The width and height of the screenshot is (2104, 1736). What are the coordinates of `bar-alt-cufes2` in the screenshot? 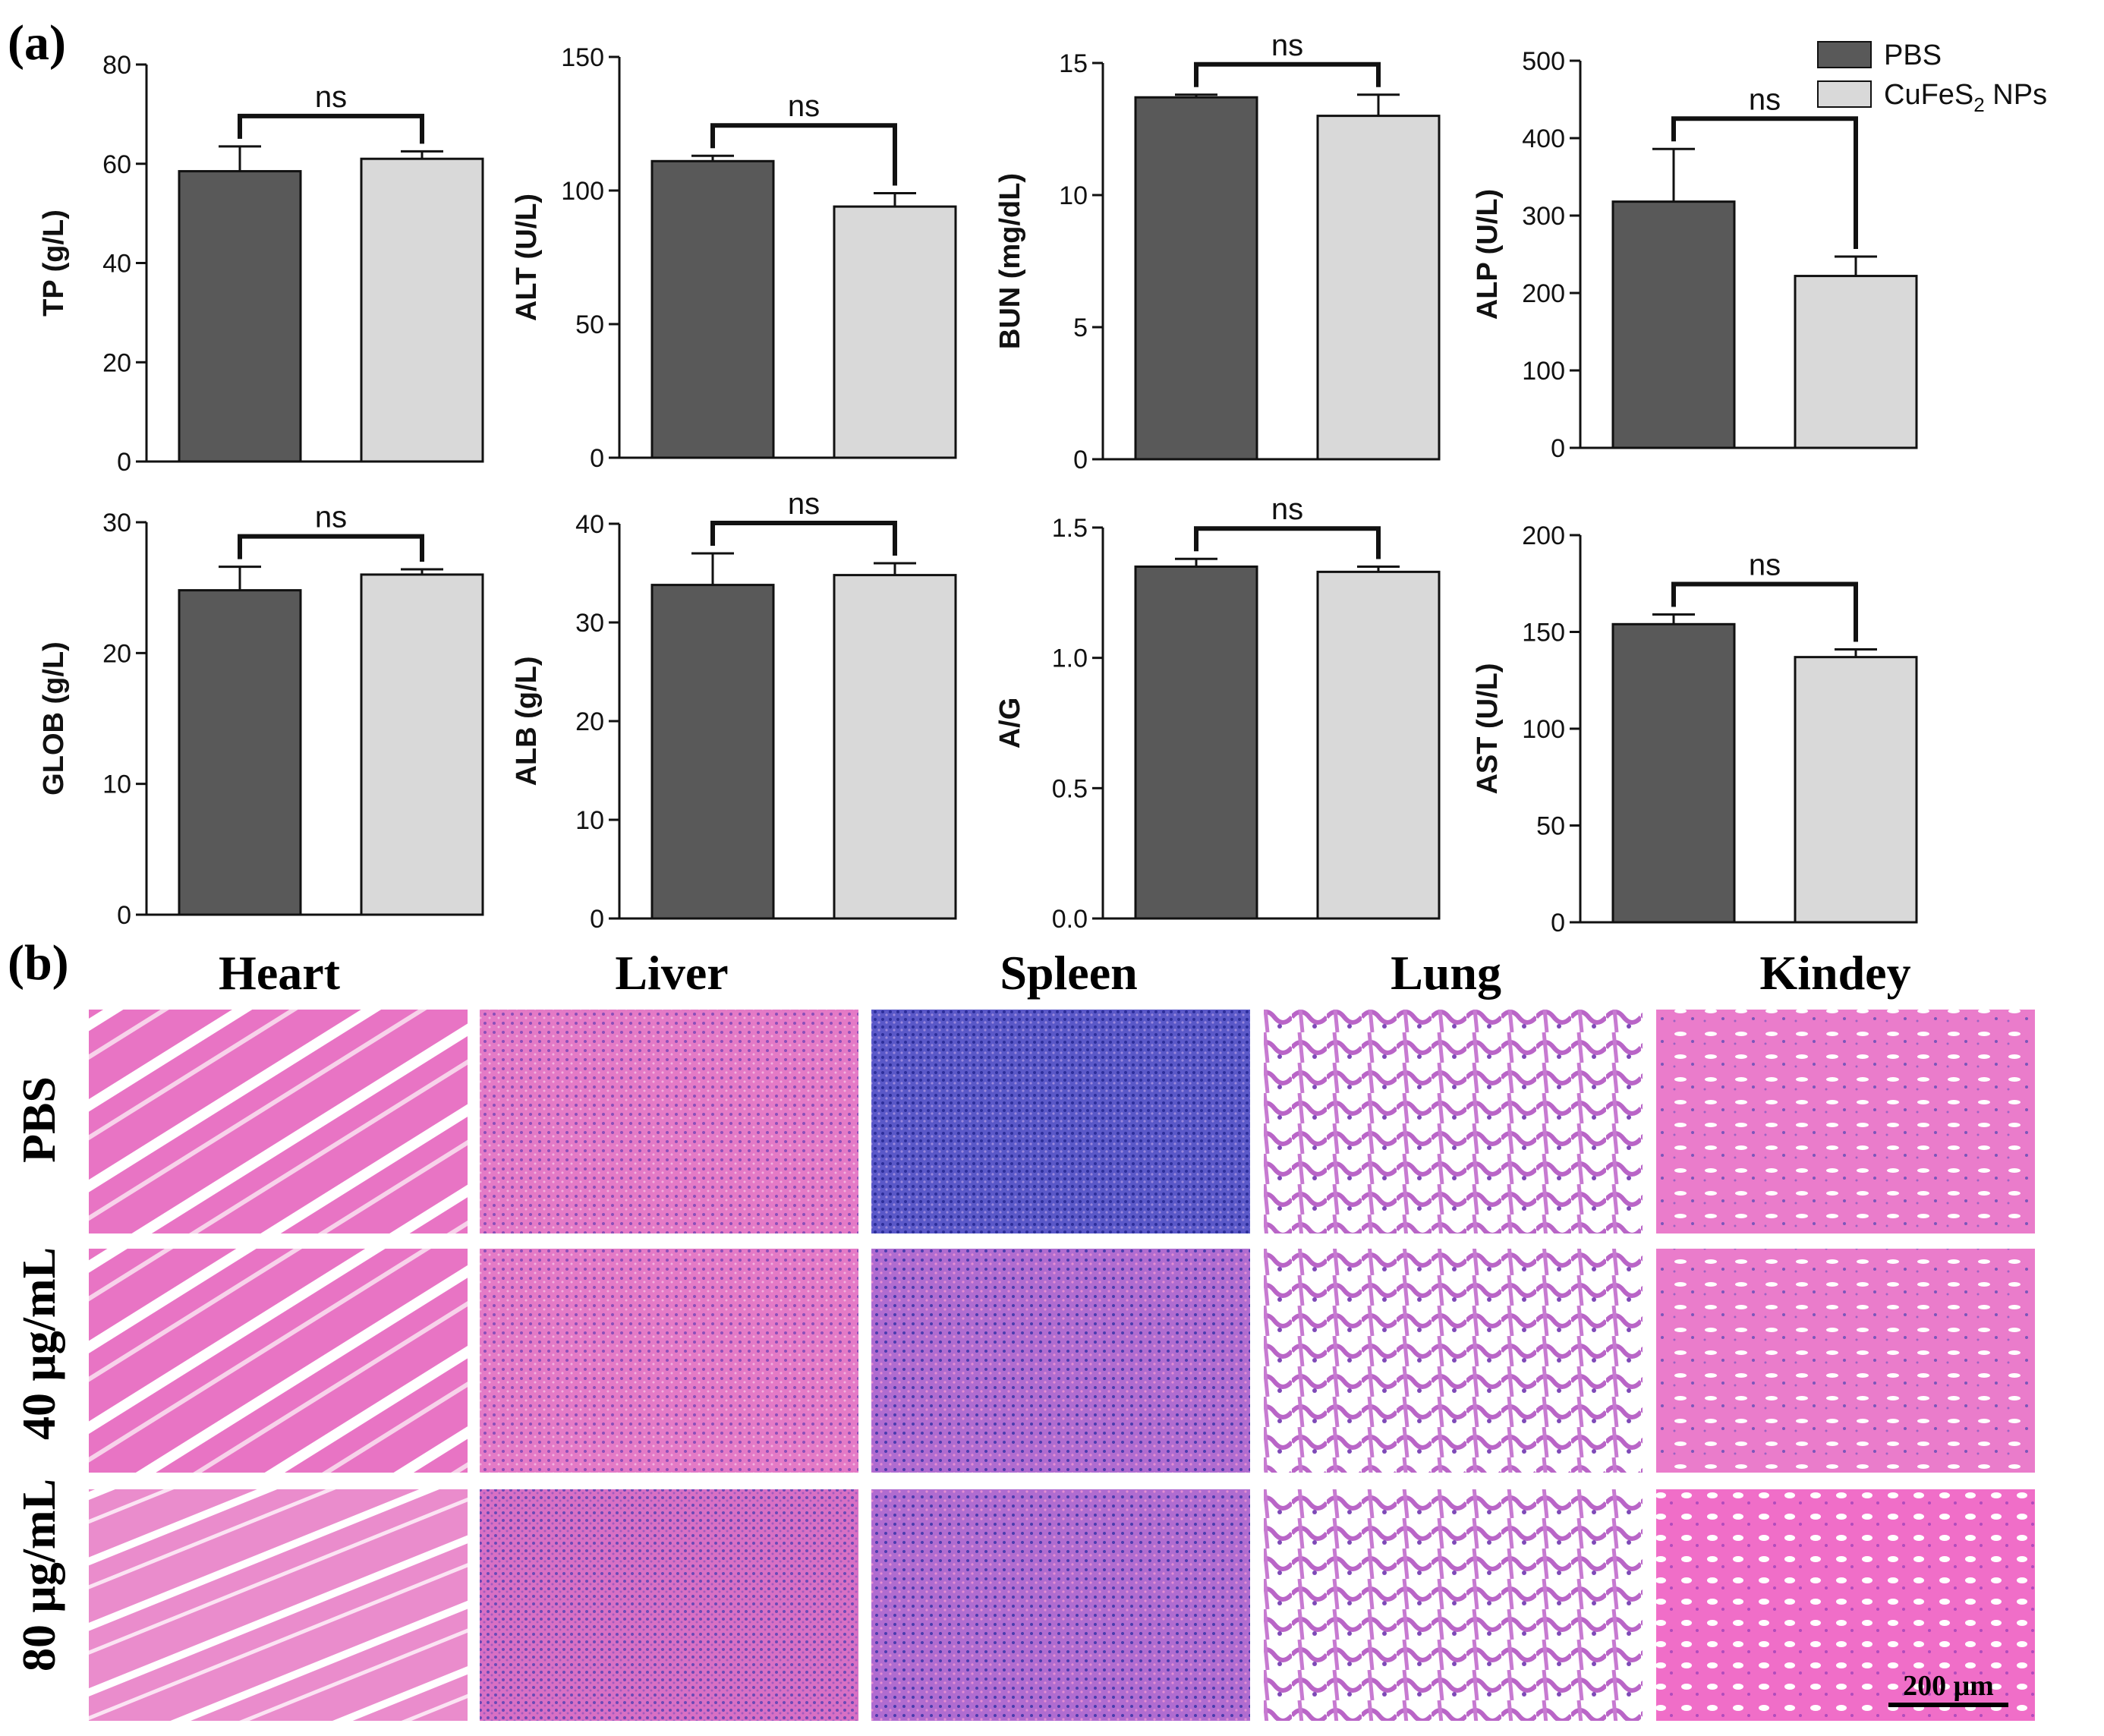 It's located at (895, 332).